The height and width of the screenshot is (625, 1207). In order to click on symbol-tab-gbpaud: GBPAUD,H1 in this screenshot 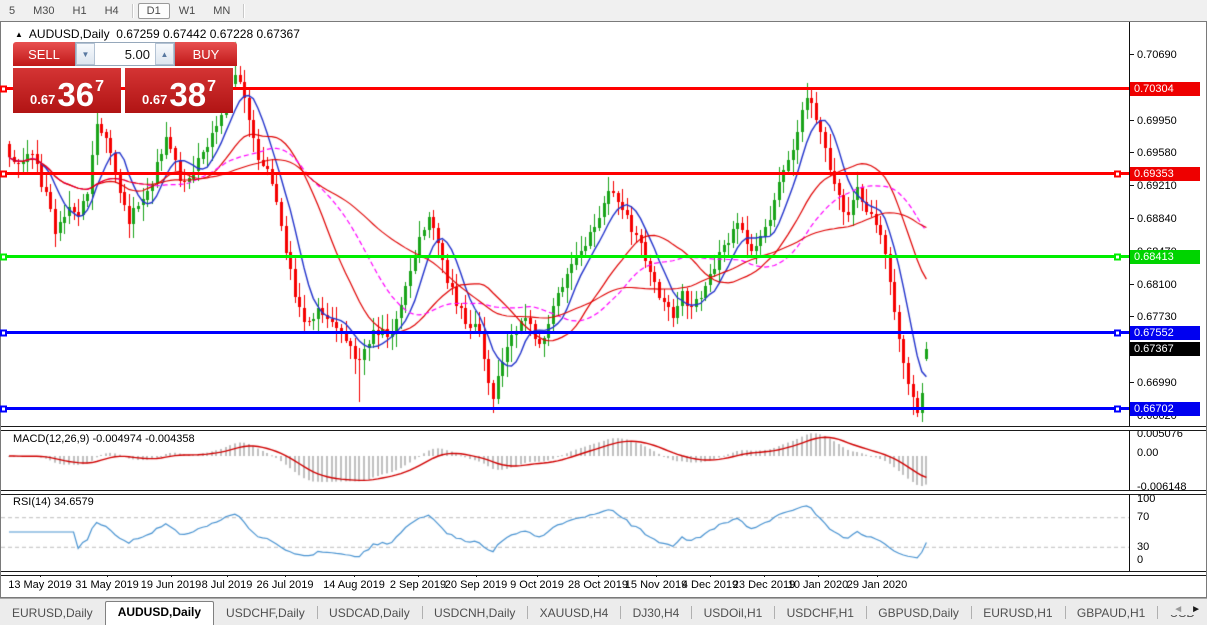, I will do `click(1111, 613)`.